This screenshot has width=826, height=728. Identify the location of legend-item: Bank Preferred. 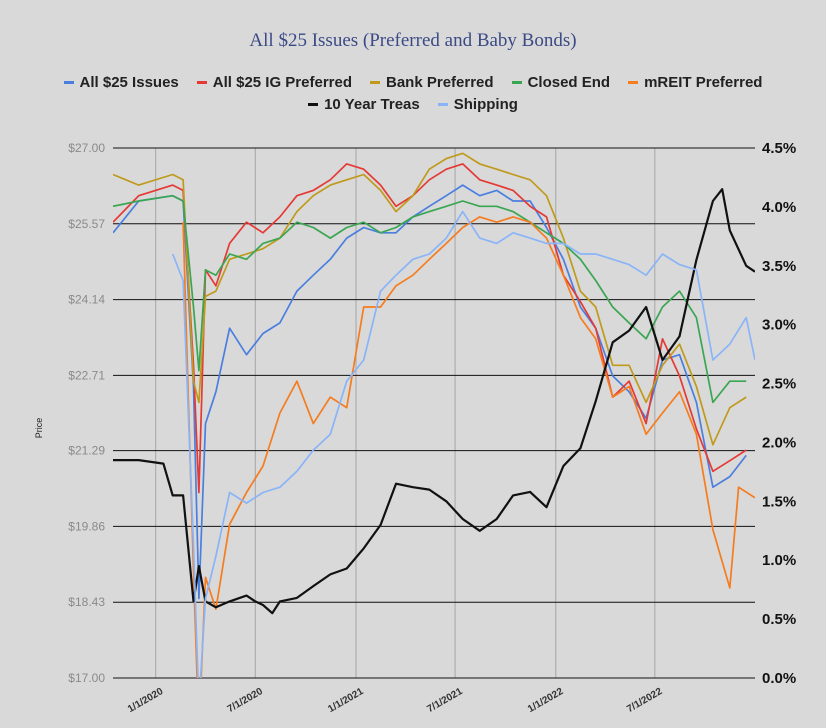
(432, 82).